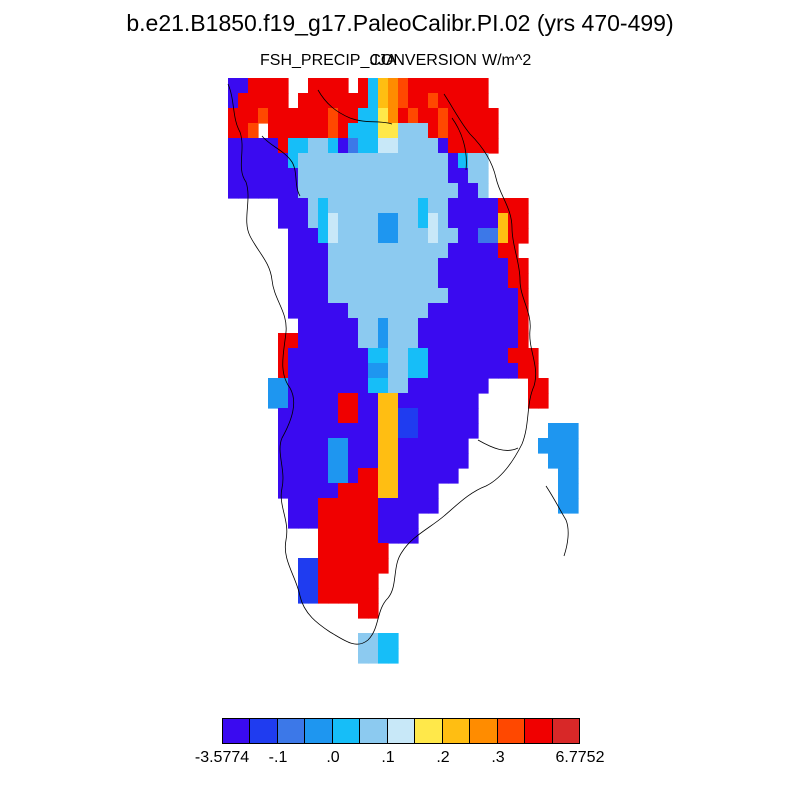  I want to click on colorbar-label: .2, so click(443, 757).